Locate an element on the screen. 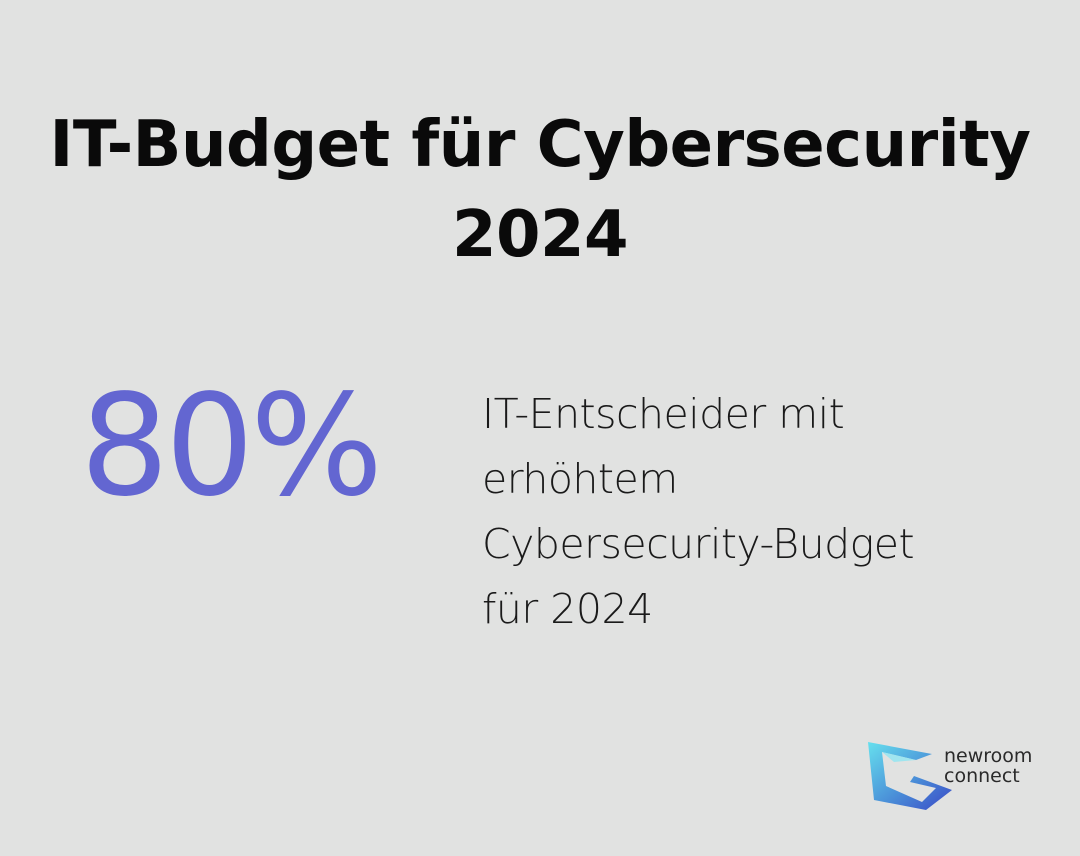 The height and width of the screenshot is (856, 1080). stat-description-line-1: IT-Entscheider mit is located at coordinates (663, 414).